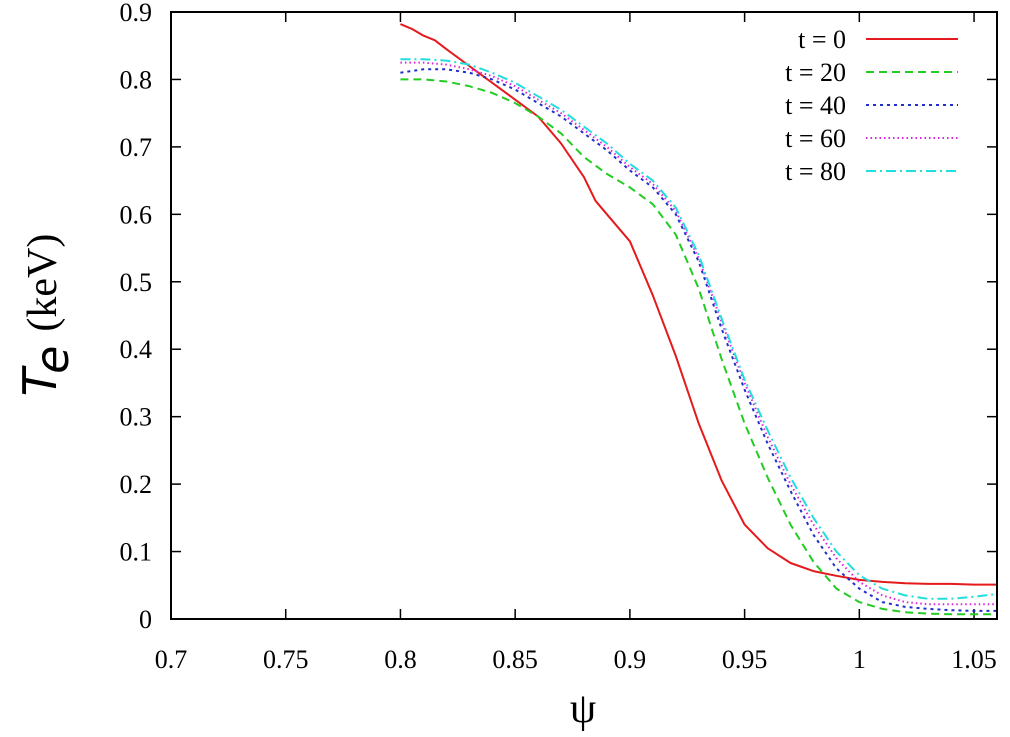 The image size is (1010, 737). Describe the element at coordinates (136, 147) in the screenshot. I see `y-tick-label: 0.7` at that location.